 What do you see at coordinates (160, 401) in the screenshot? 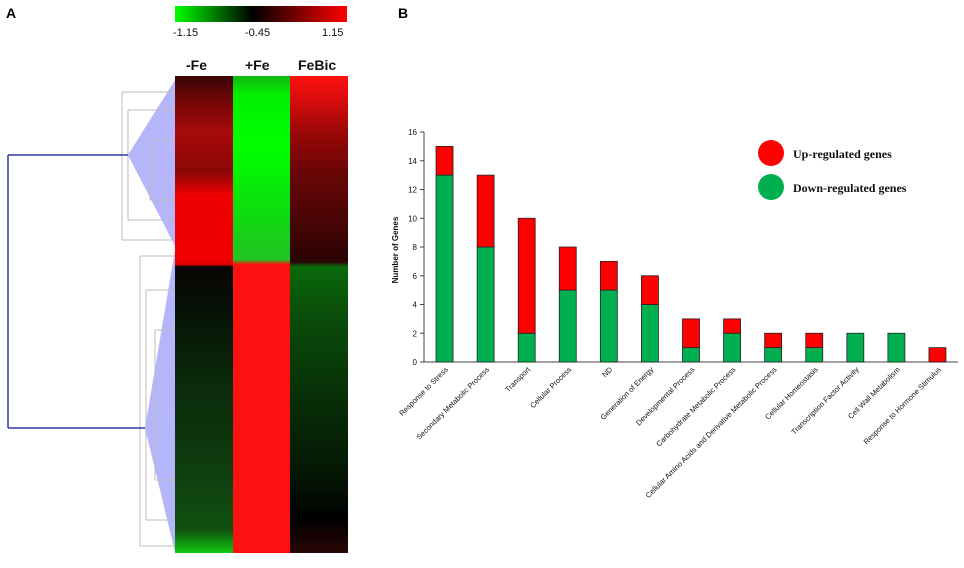
I see `dendrogram-cluster-lower` at bounding box center [160, 401].